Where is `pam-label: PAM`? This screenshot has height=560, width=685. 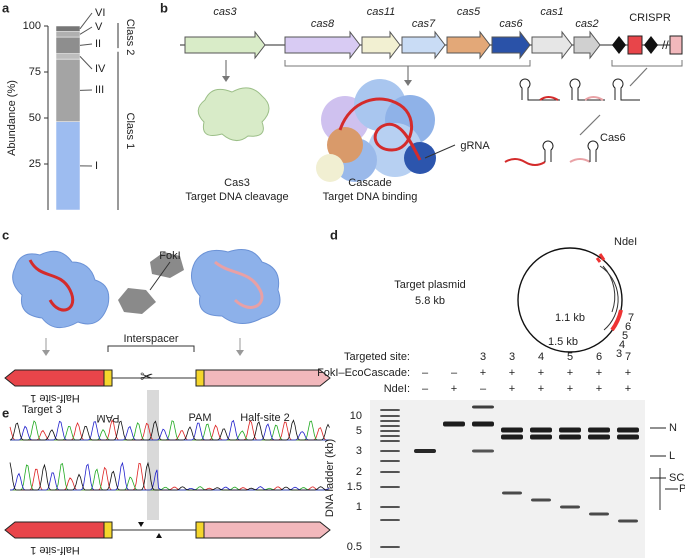 pam-label: PAM is located at coordinates (107, 418).